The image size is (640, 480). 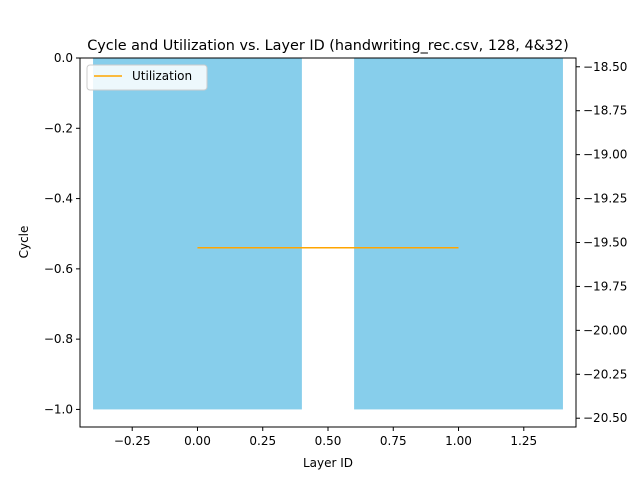 I want to click on x-tick-label: −0.25, so click(x=132, y=441).